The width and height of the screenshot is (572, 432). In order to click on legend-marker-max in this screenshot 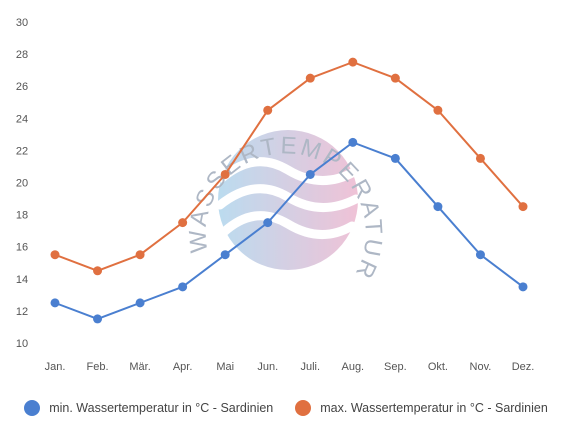, I will do `click(303, 408)`.